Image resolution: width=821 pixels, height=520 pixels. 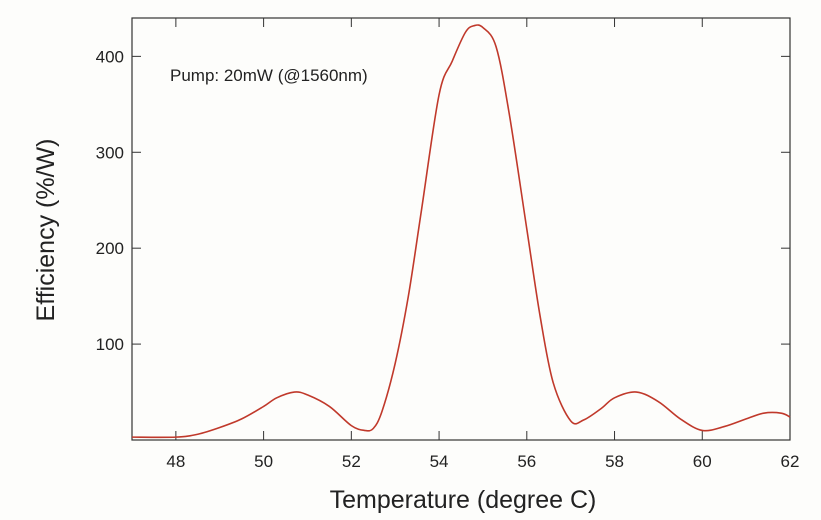 What do you see at coordinates (790, 461) in the screenshot?
I see `x-tick-label: 62` at bounding box center [790, 461].